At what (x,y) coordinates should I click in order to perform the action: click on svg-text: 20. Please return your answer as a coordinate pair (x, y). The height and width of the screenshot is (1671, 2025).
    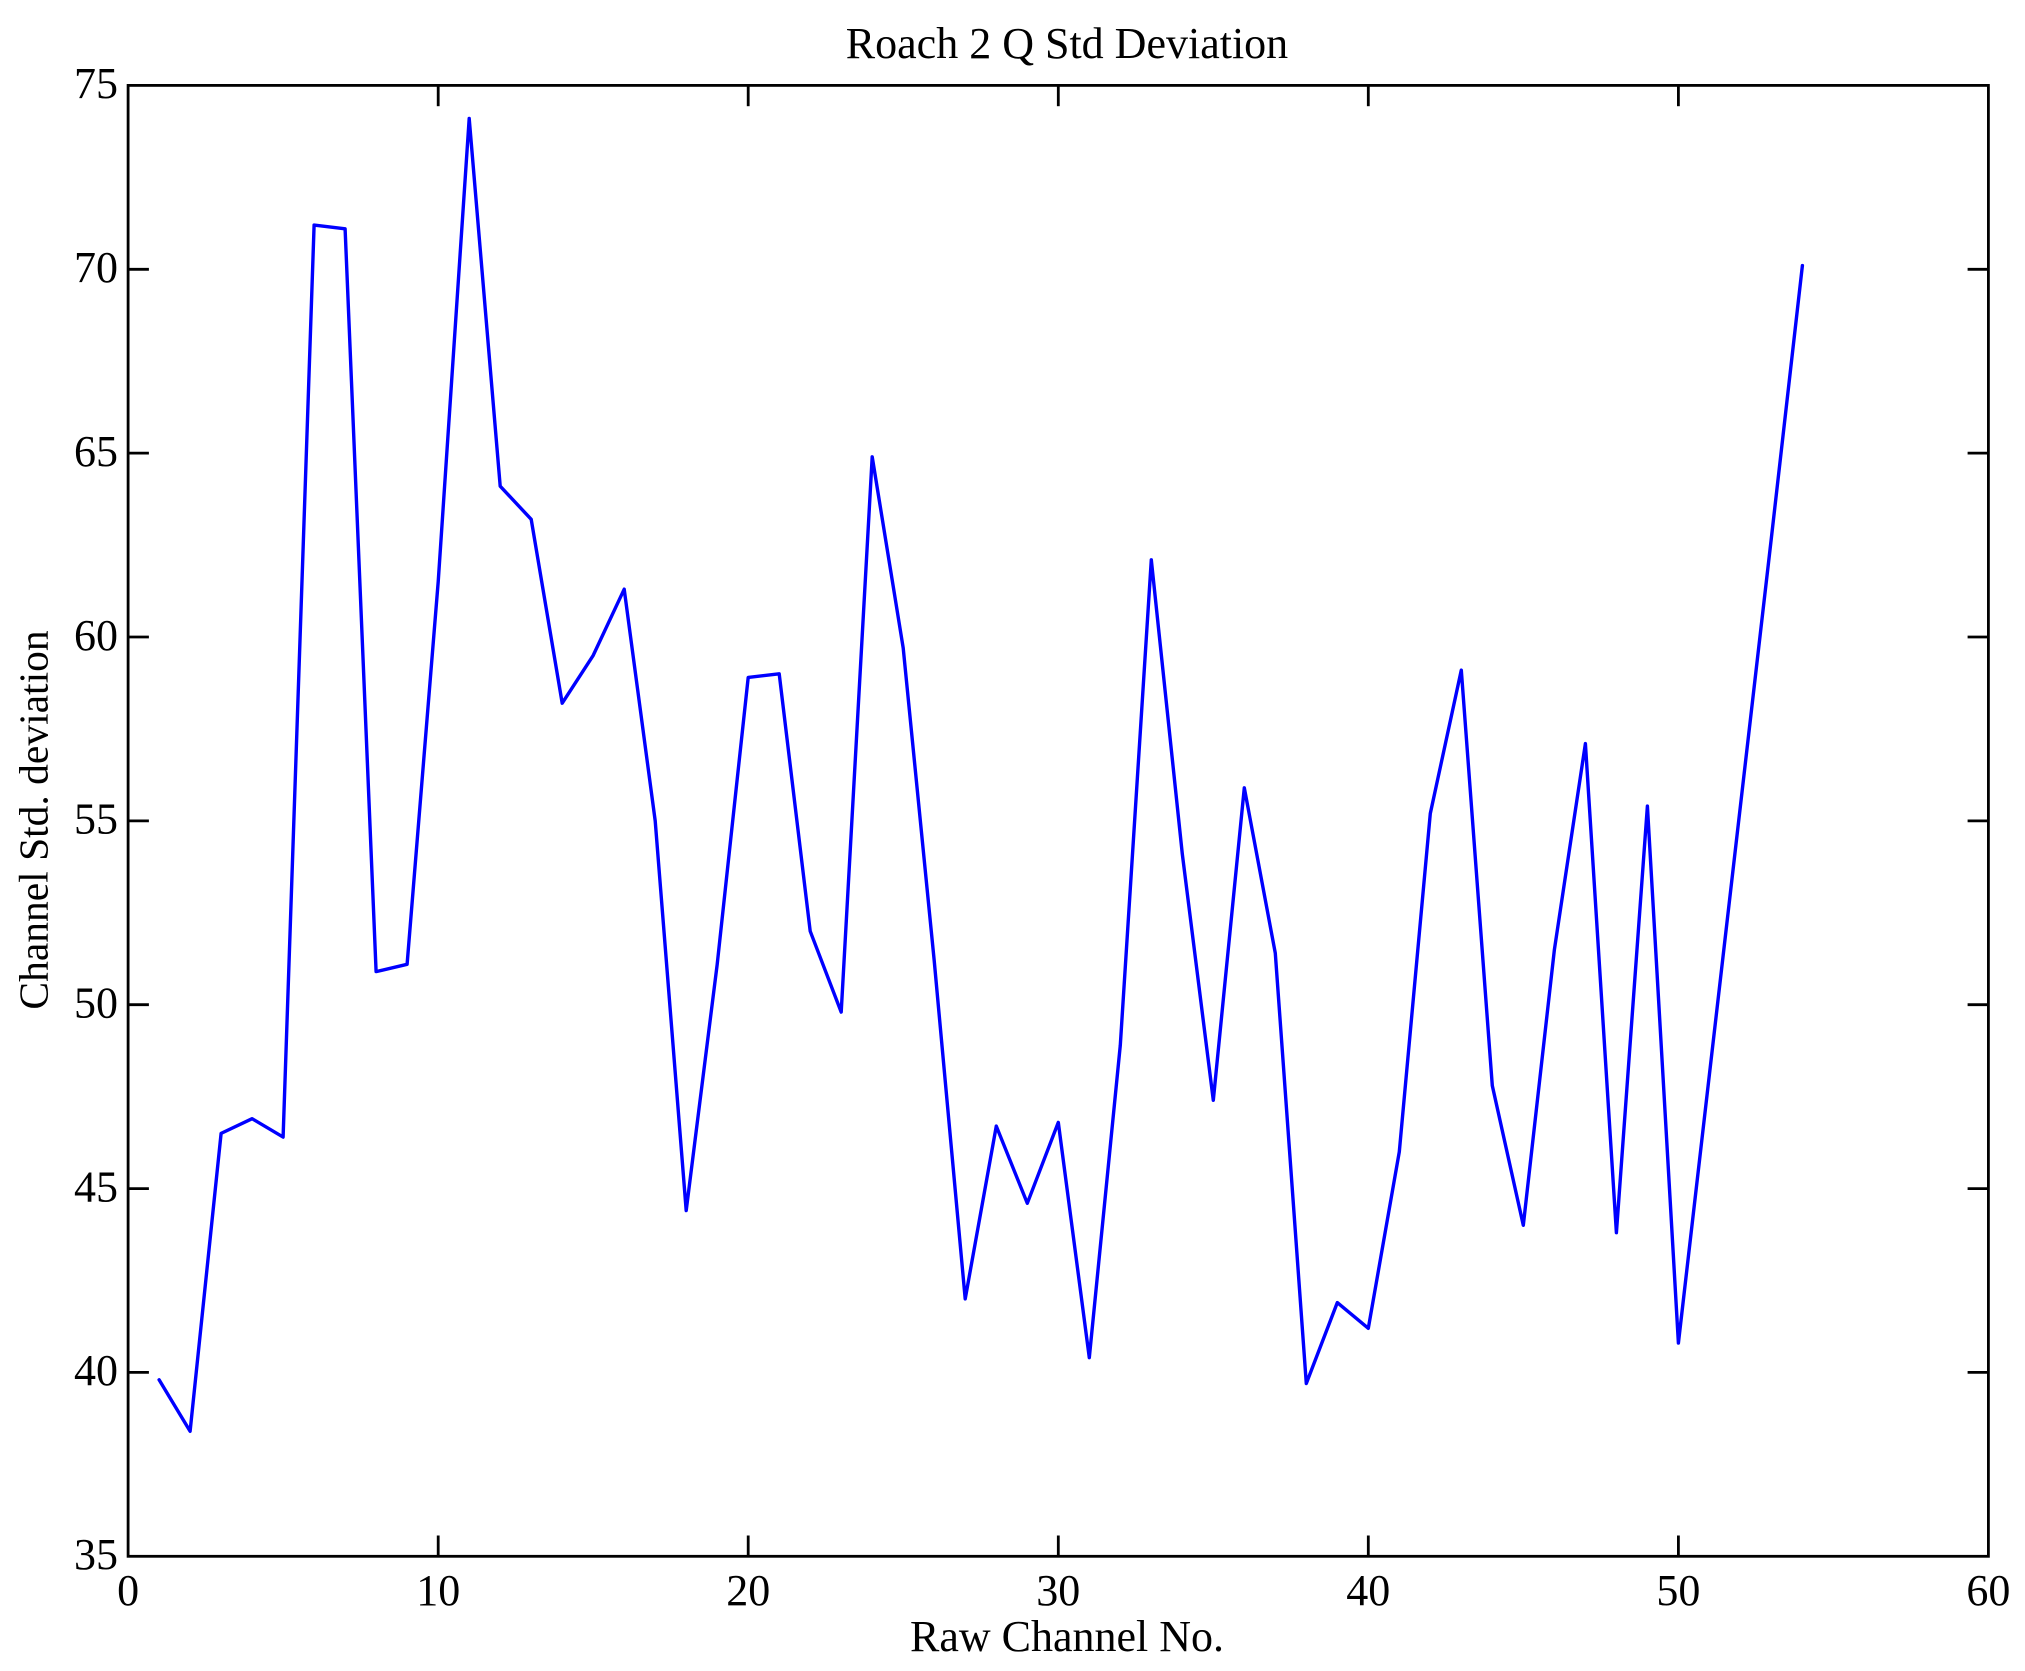
    Looking at the image, I should click on (748, 1590).